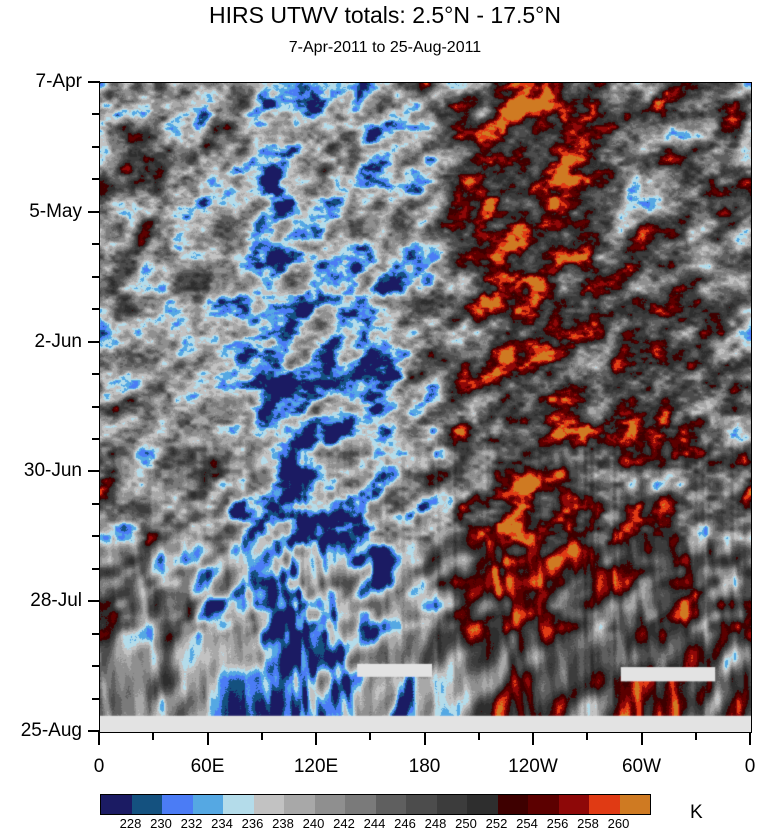  What do you see at coordinates (207, 766) in the screenshot?
I see `x-axis-tick-label: 60E` at bounding box center [207, 766].